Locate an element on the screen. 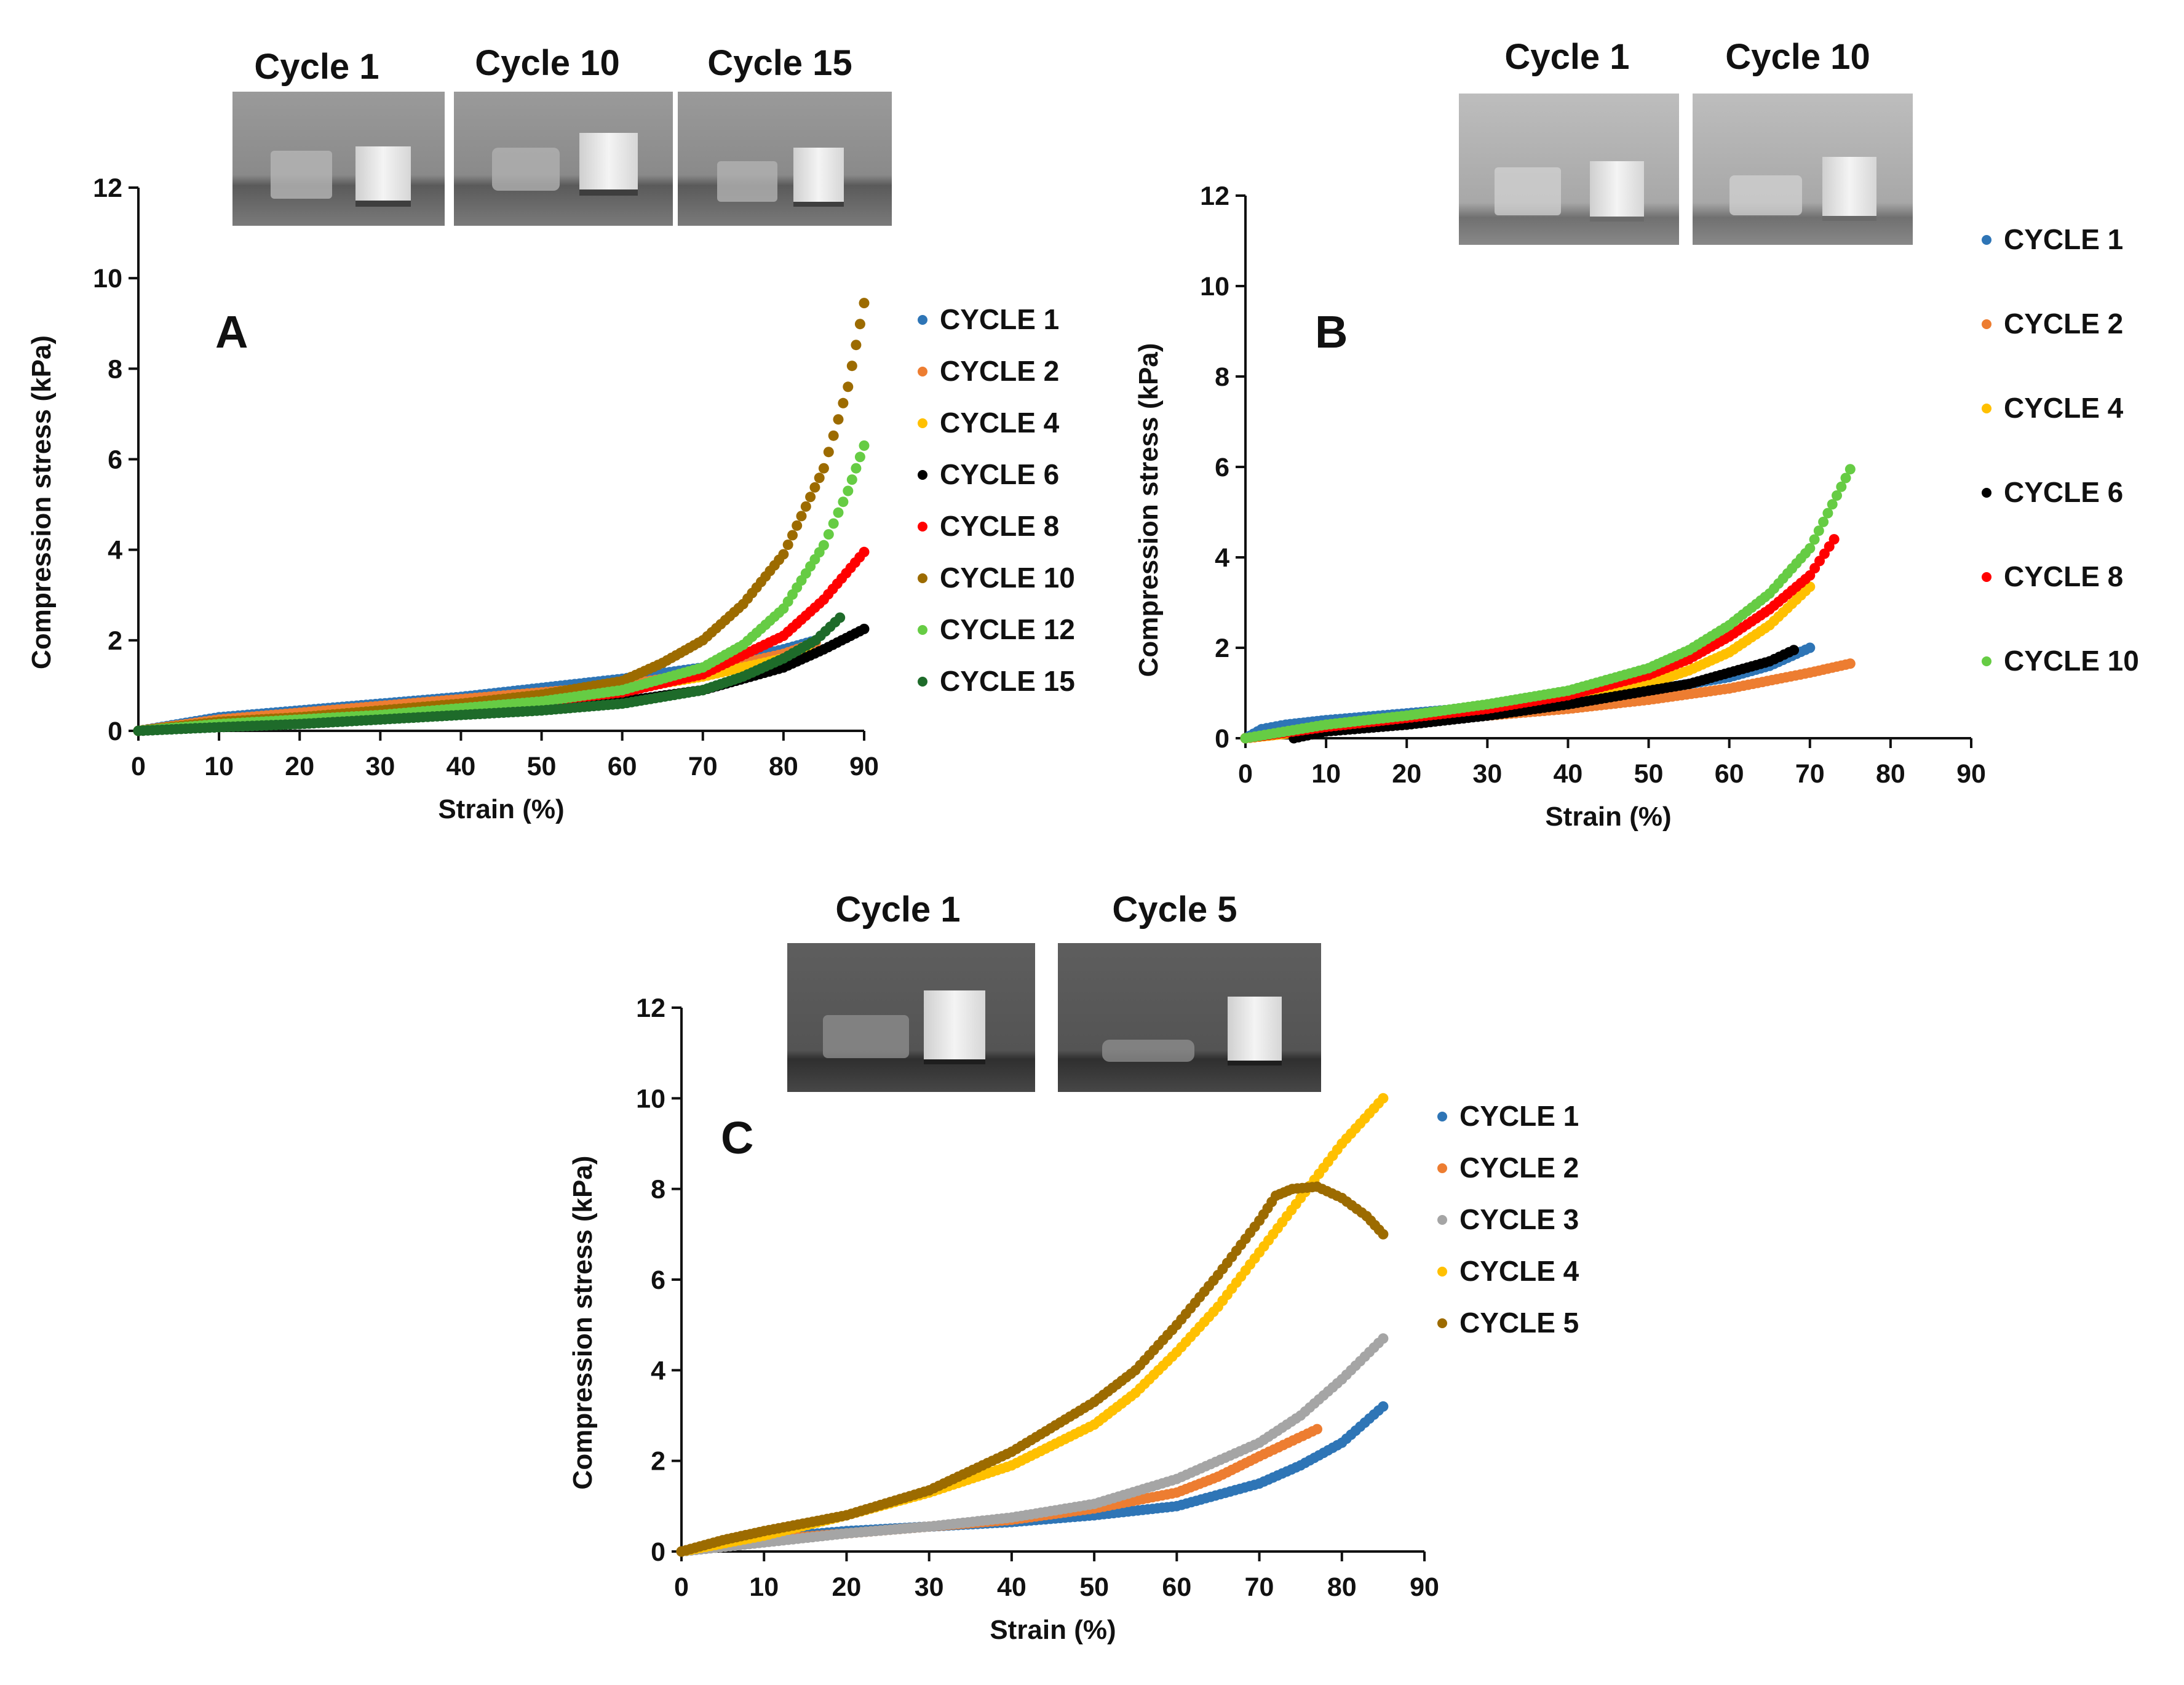  x-tick-label: 60 is located at coordinates (1176, 1587).